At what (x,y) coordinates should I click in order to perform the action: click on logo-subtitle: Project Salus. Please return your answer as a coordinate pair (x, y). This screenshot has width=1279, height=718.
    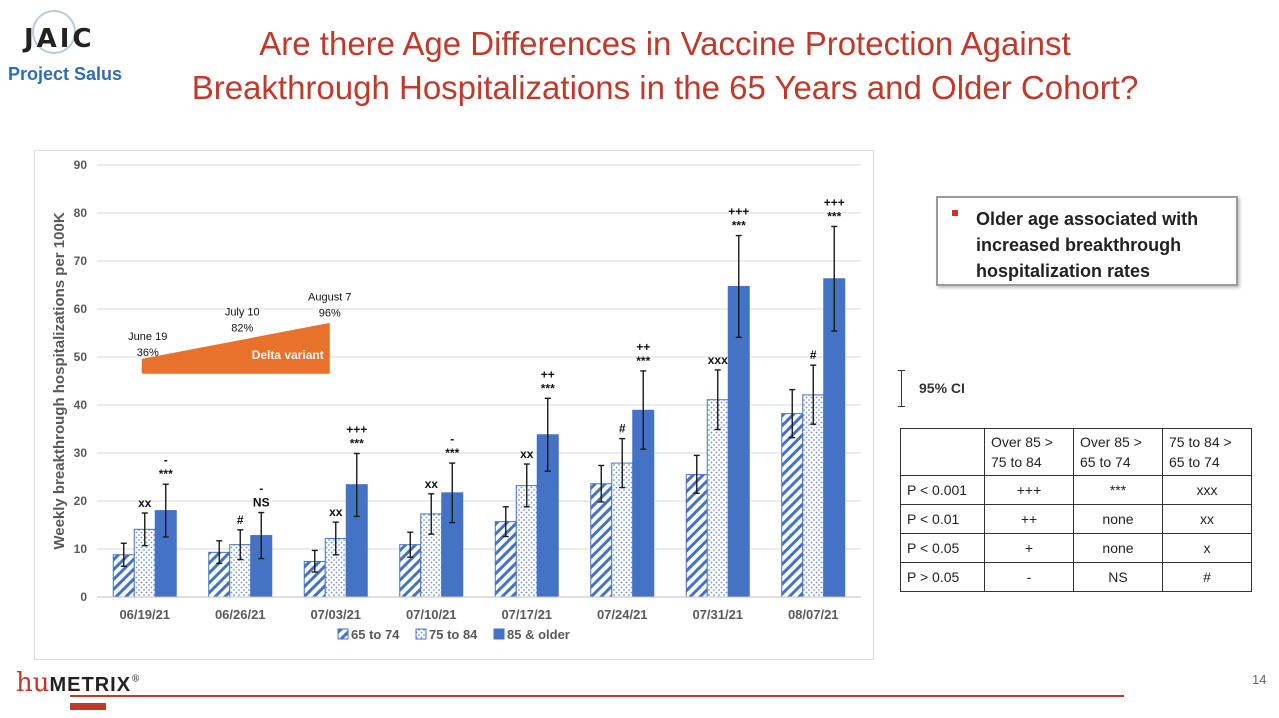
    Looking at the image, I should click on (65, 74).